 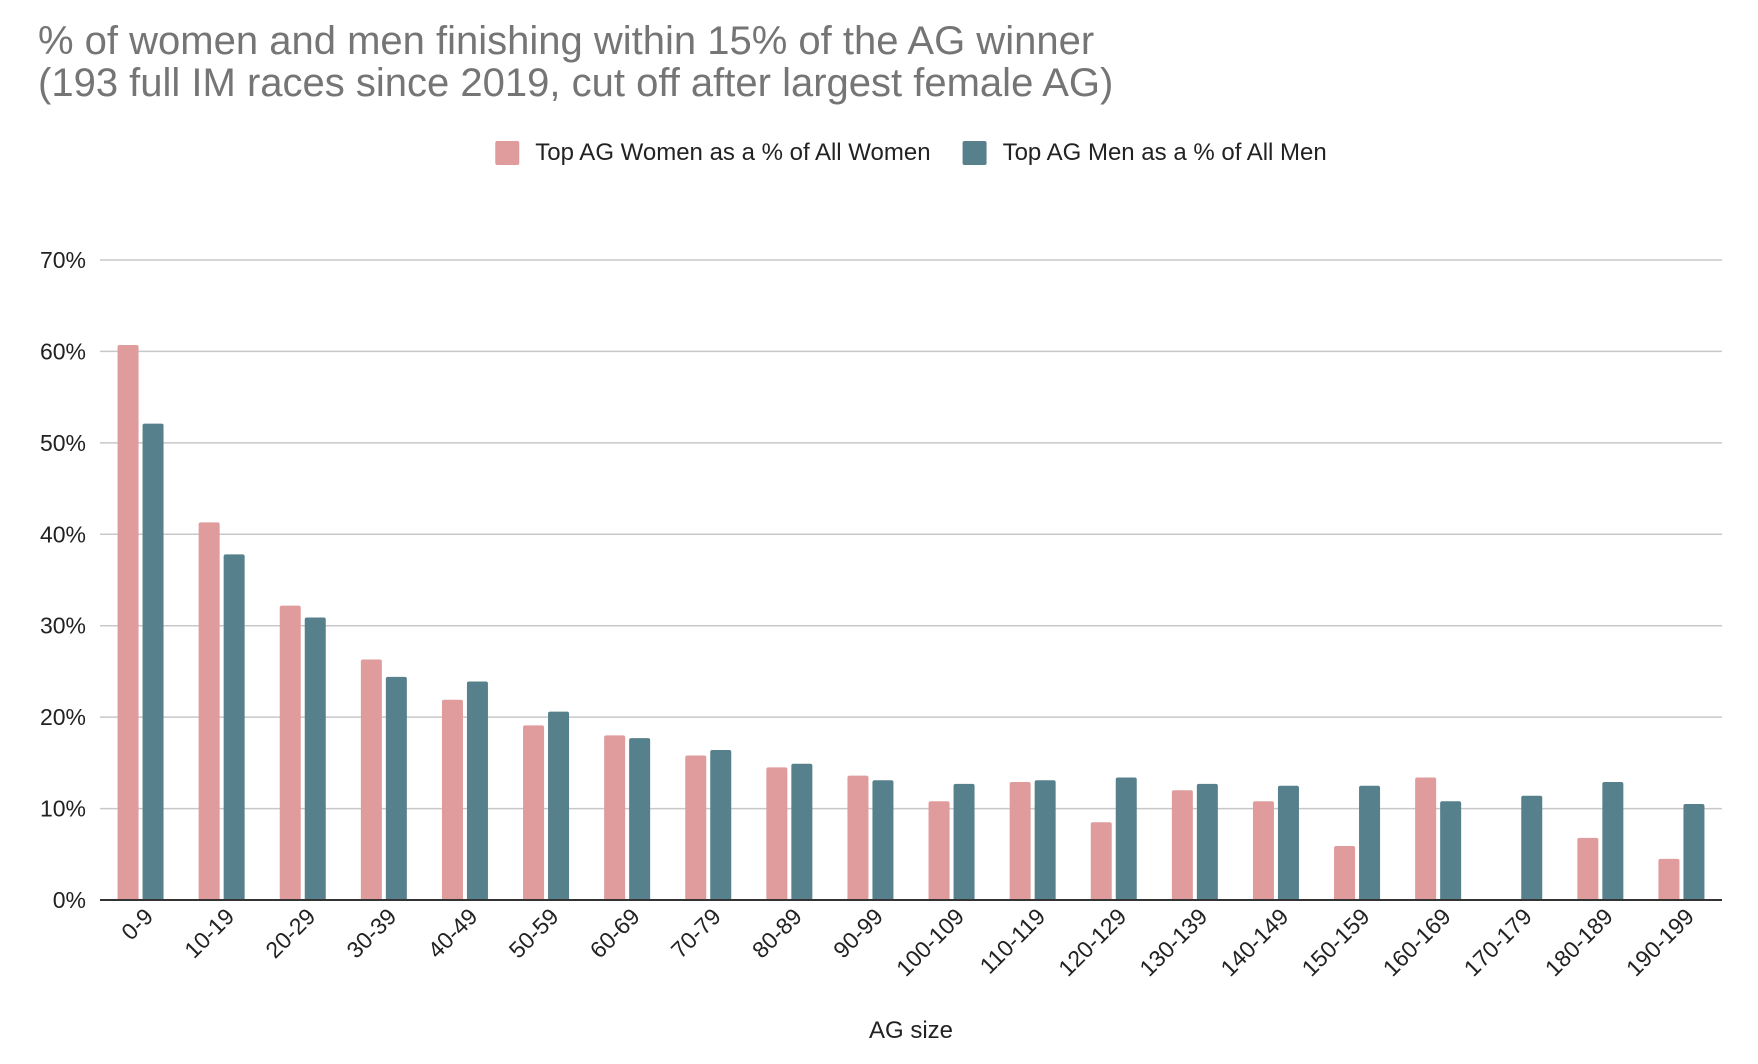 What do you see at coordinates (1579, 942) in the screenshot?
I see `x-tick-label: 180-189` at bounding box center [1579, 942].